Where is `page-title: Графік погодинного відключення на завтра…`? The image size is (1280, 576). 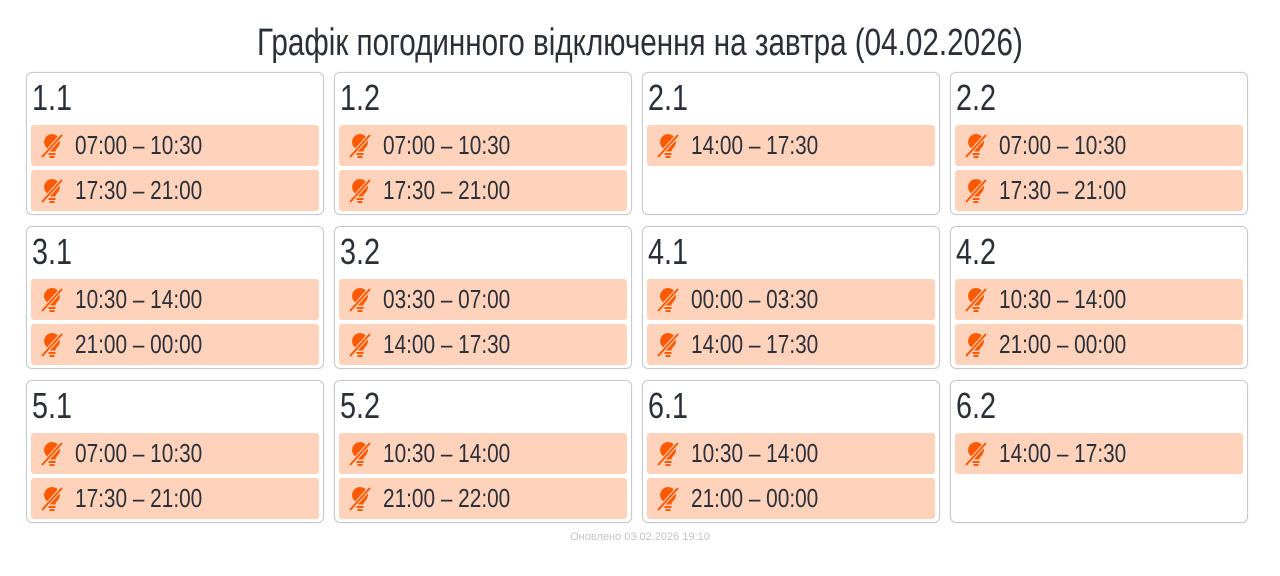 page-title: Графік погодинного відключення на завтра… is located at coordinates (640, 43).